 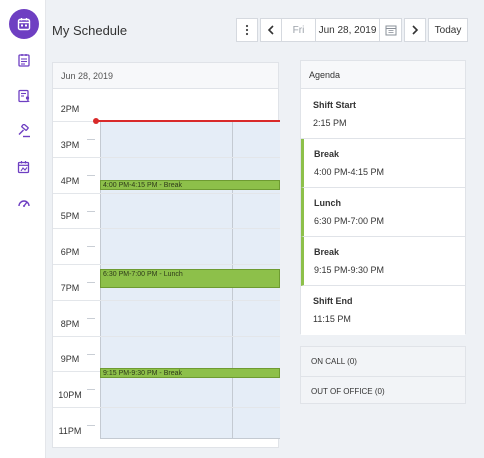 I want to click on gavel-icon, so click(x=24, y=131).